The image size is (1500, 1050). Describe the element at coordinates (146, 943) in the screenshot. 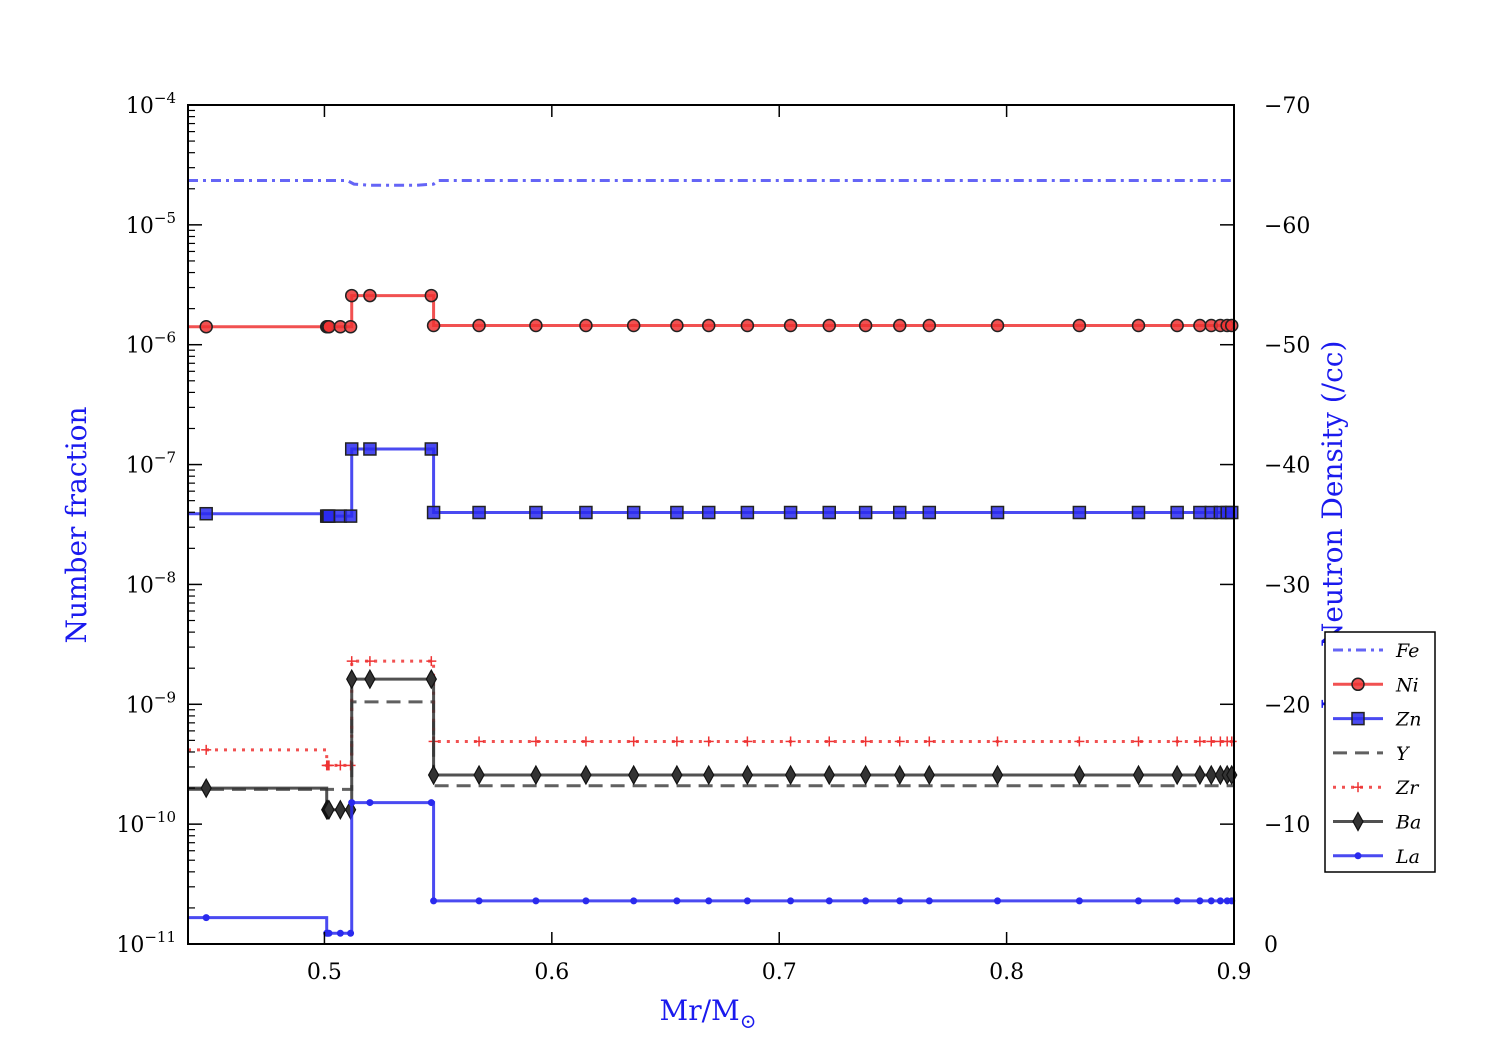

I see `y-tick-label: 10⁻¹¹` at that location.